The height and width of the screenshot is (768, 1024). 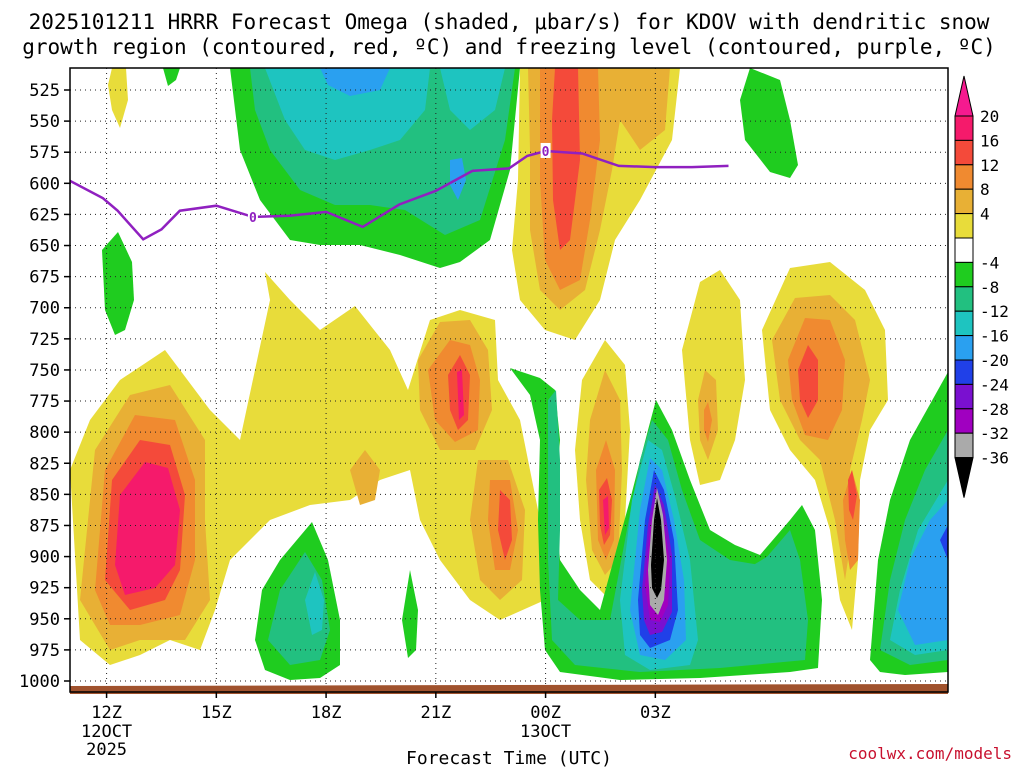 What do you see at coordinates (39, 682) in the screenshot?
I see `y-tick-label: 1000` at bounding box center [39, 682].